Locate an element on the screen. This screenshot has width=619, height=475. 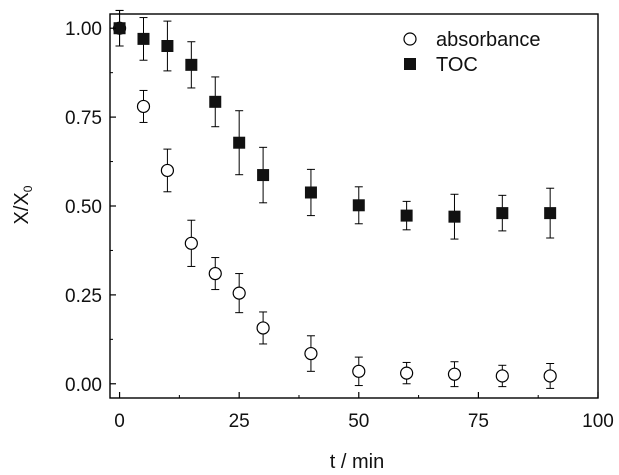
y-axis-label-subscript: 0 is located at coordinates (28, 188).